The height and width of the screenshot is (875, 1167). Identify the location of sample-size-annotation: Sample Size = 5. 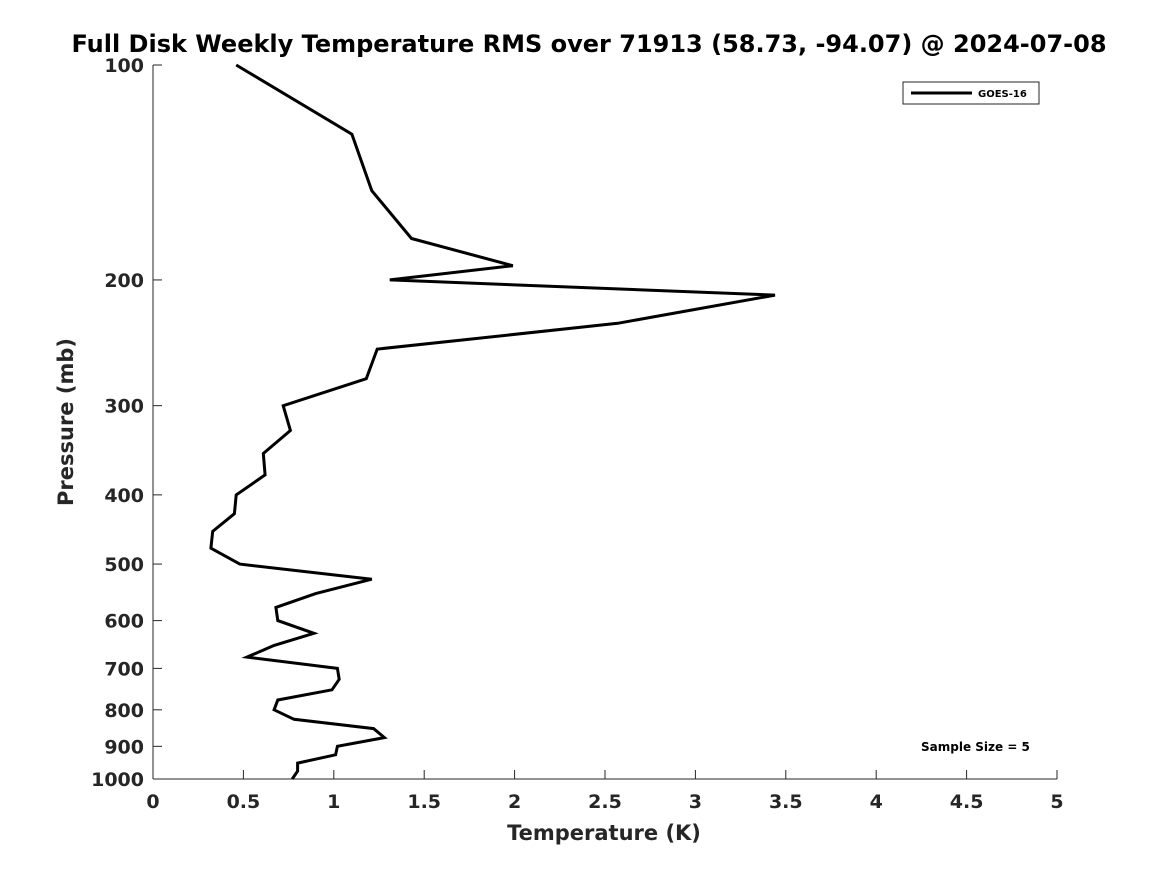
(975, 747).